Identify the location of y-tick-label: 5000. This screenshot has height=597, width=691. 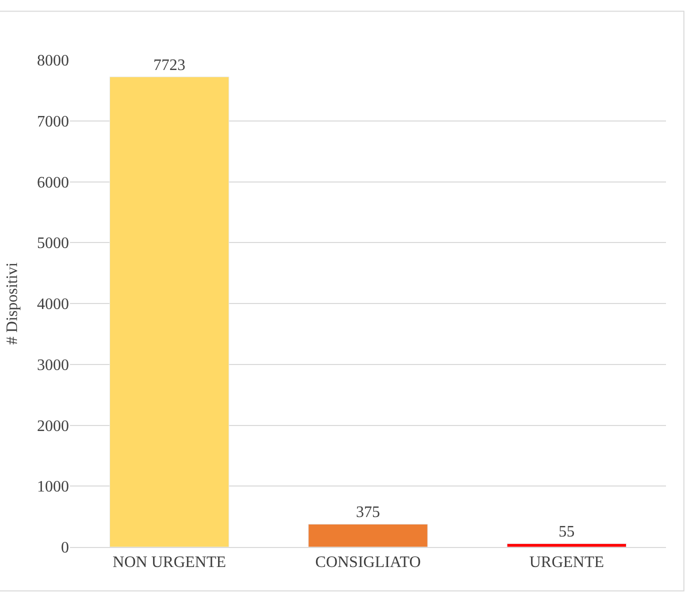
(53, 243).